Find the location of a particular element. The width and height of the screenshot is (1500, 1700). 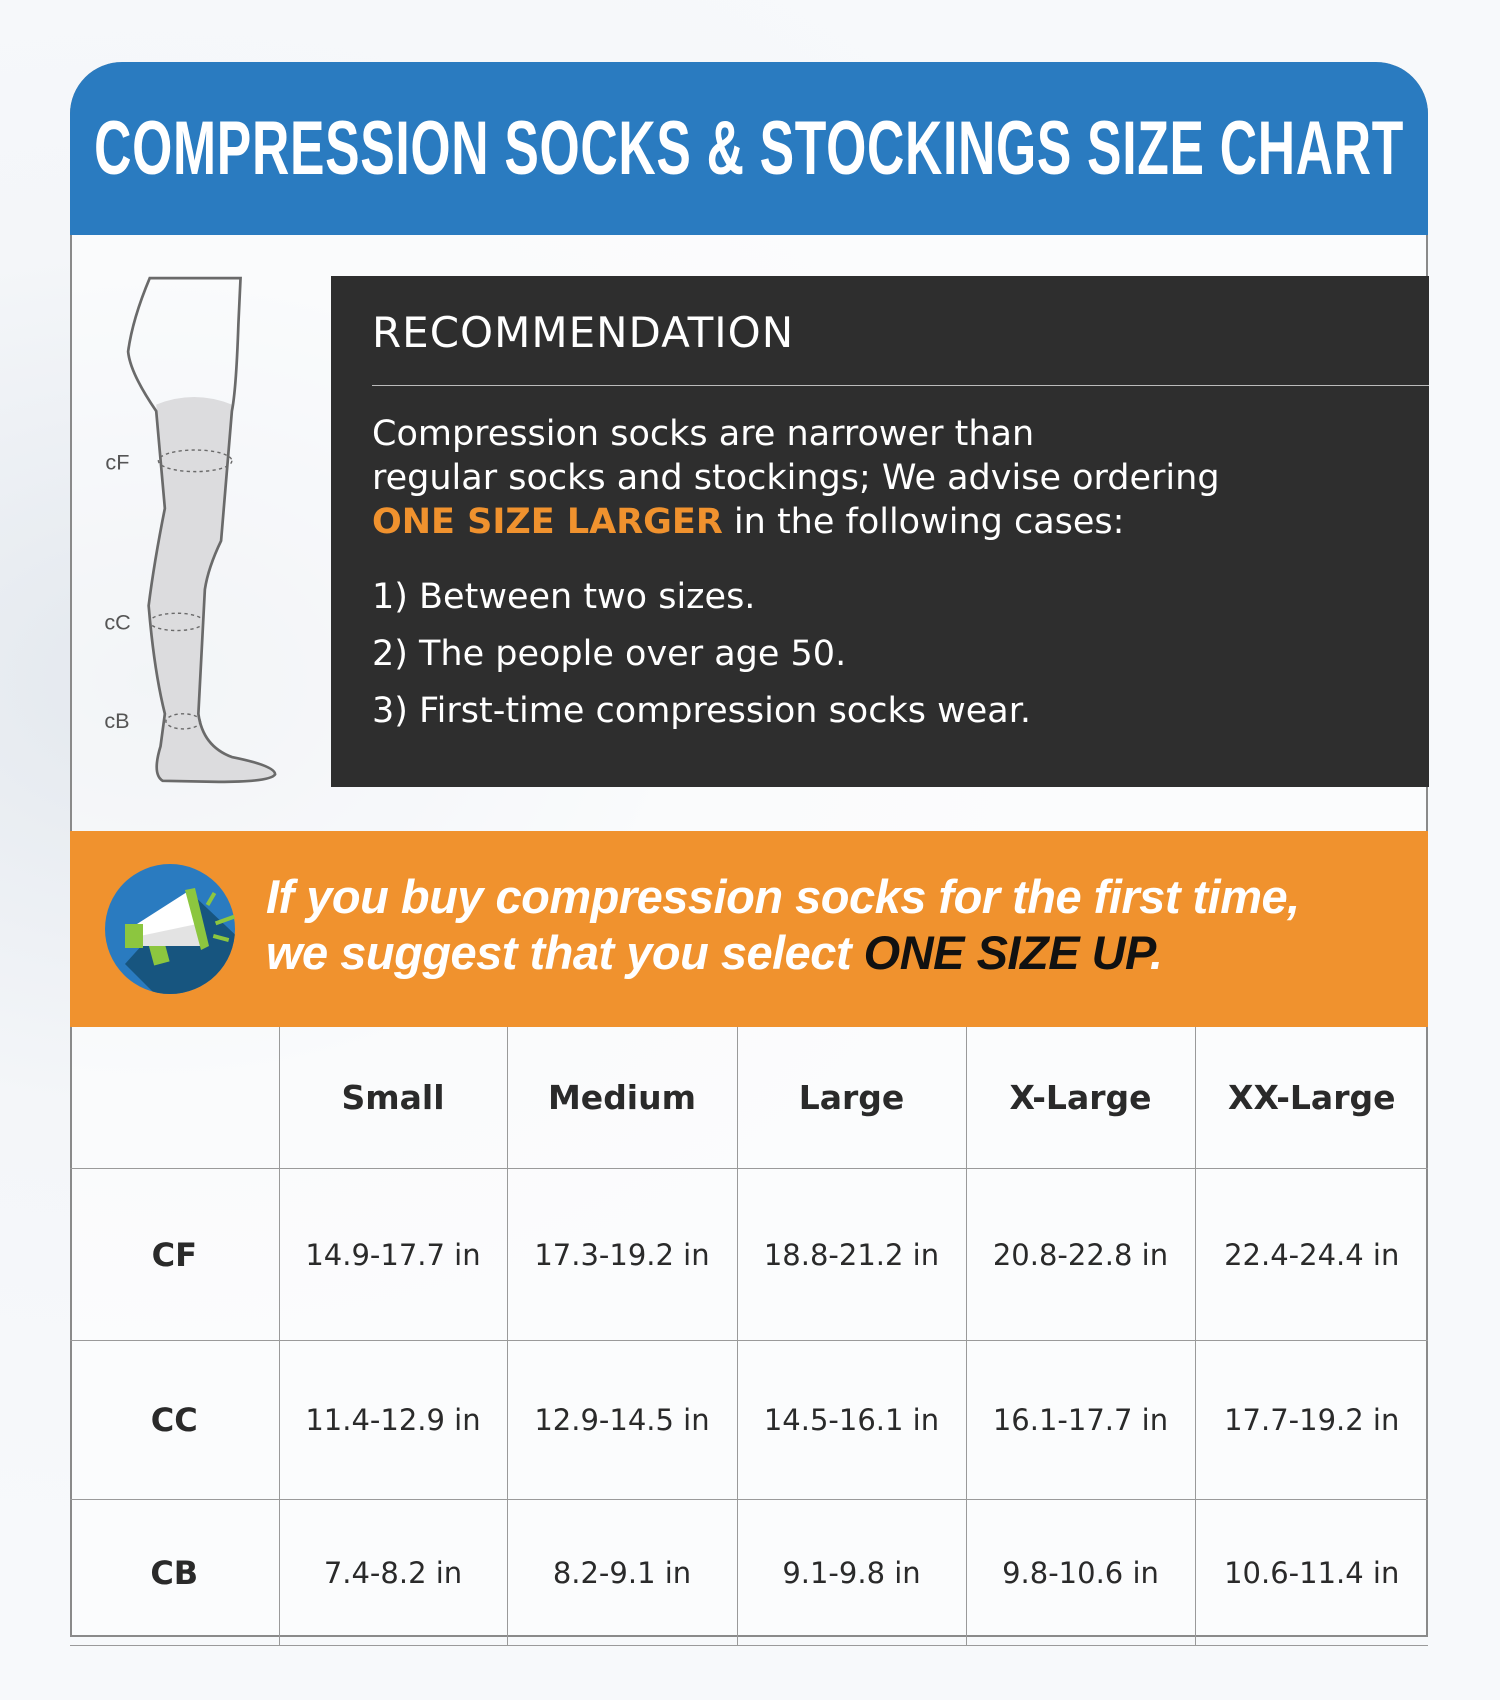

header-empty is located at coordinates (175, 1098).